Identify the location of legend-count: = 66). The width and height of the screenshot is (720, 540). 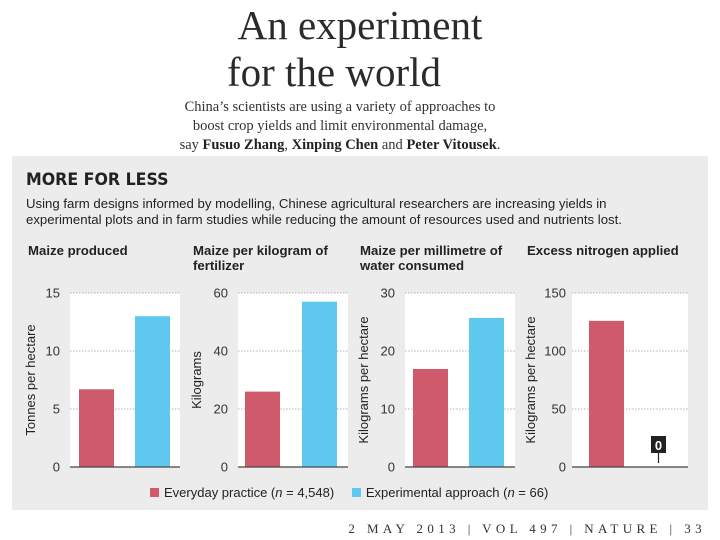
(531, 492).